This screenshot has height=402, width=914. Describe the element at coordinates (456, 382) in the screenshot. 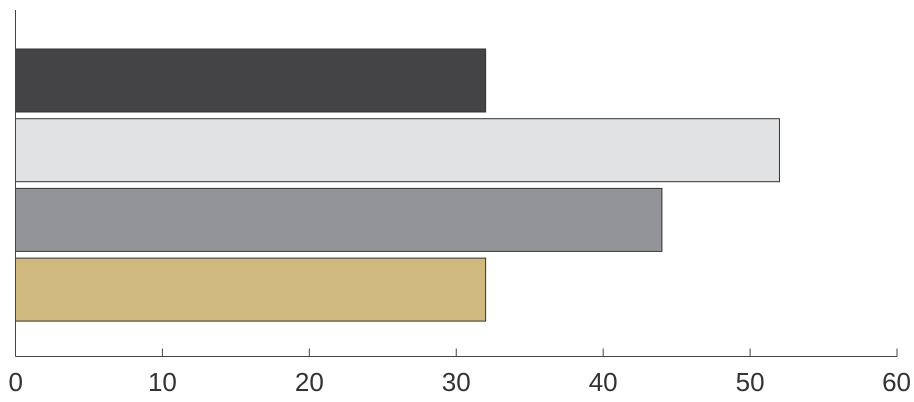

I see `x-tick-label: 30` at that location.